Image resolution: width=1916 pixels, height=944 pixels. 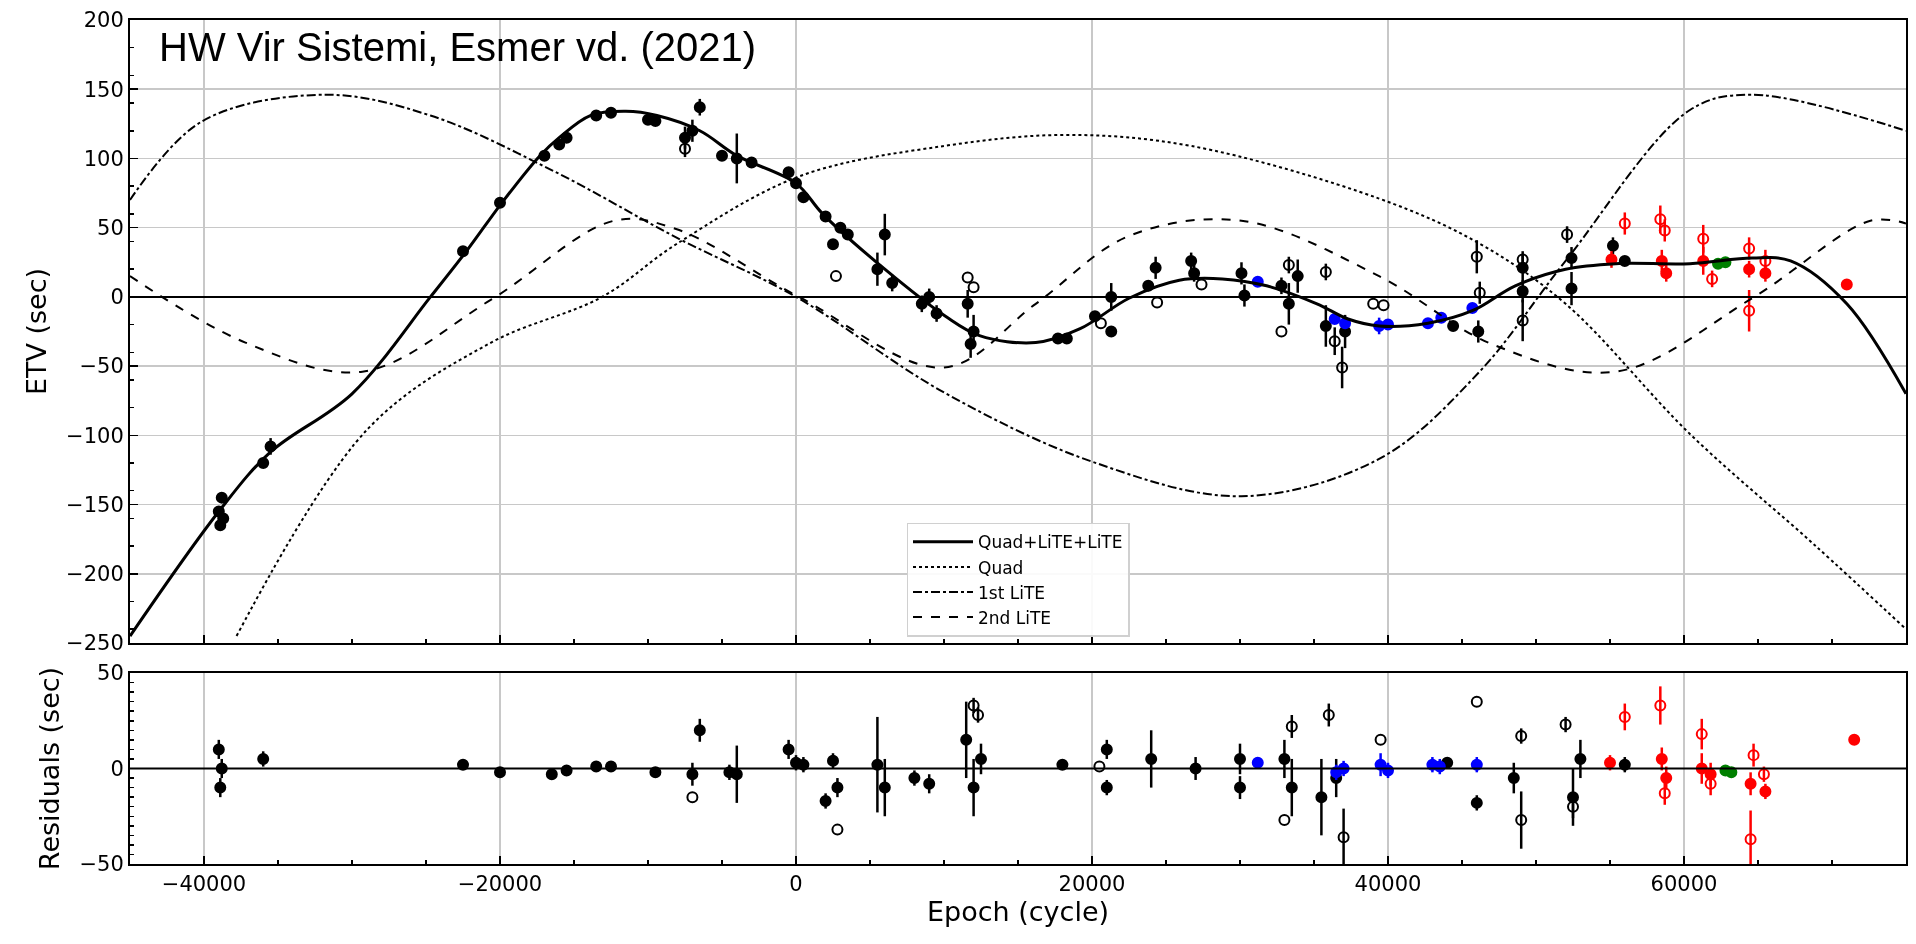 What do you see at coordinates (95, 574) in the screenshot?
I see `y-tick-label: −200` at bounding box center [95, 574].